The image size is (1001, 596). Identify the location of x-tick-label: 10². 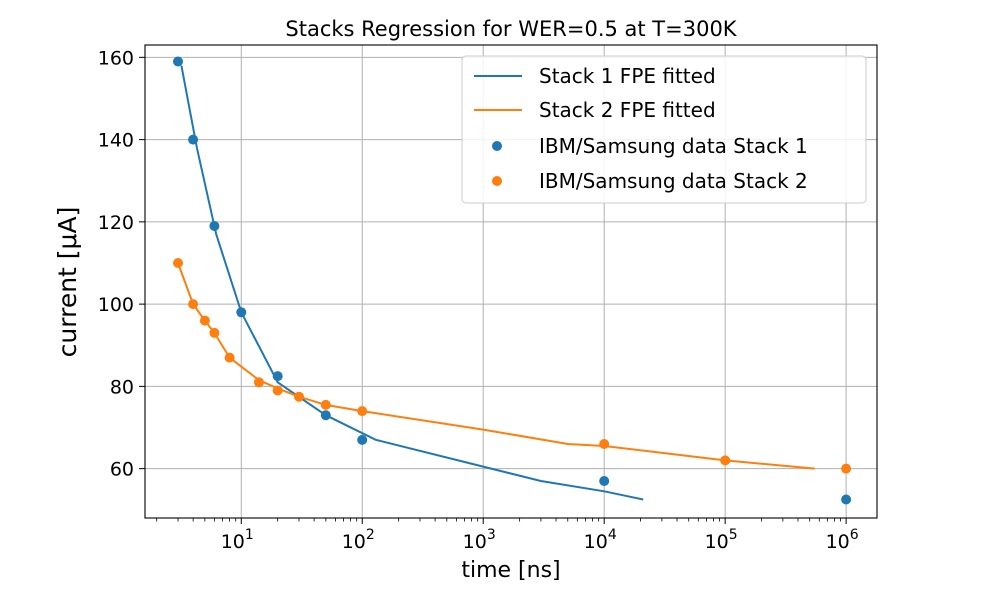
(358, 540).